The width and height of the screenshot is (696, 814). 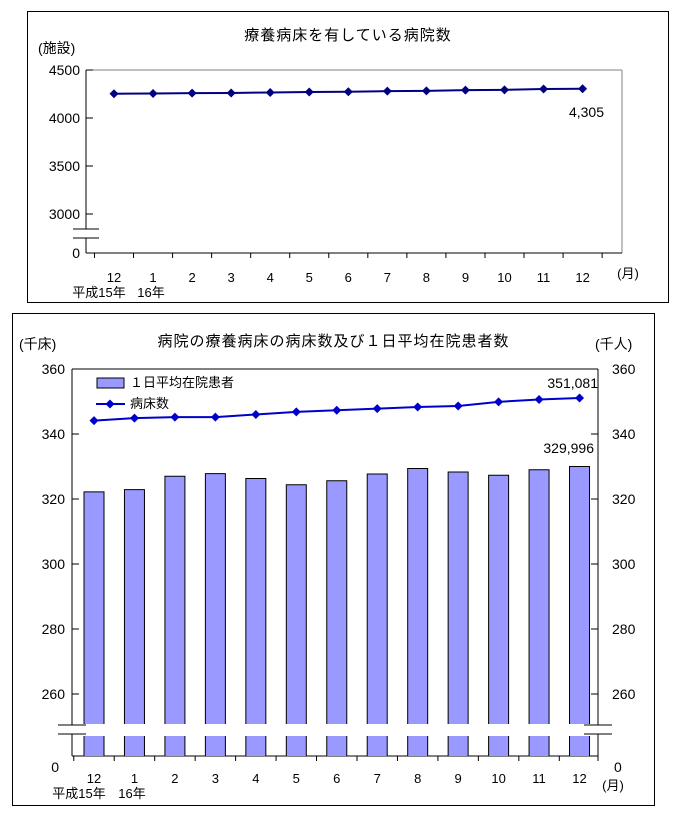 What do you see at coordinates (586, 112) in the screenshot?
I see `value-annotation: 4,305` at bounding box center [586, 112].